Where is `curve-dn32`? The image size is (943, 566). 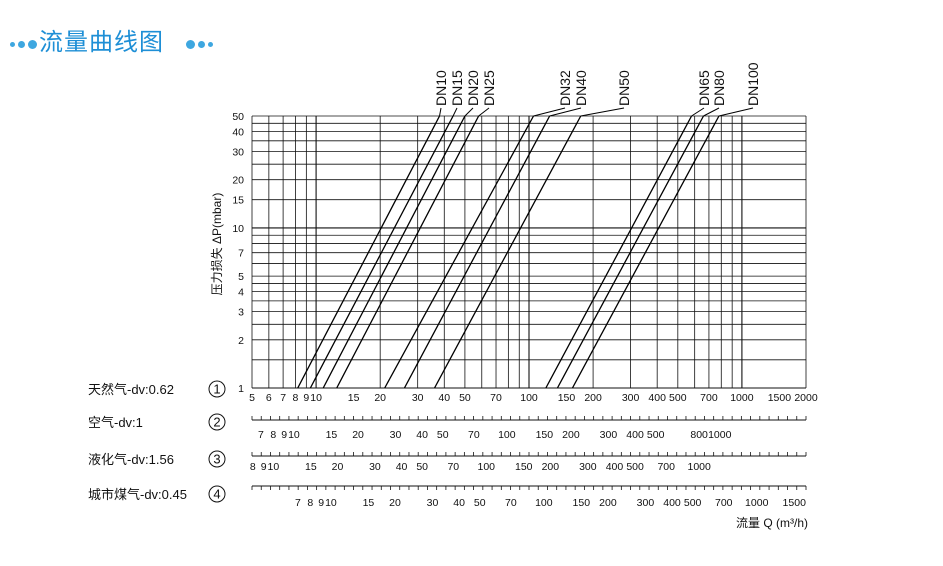 curve-dn32 is located at coordinates (459, 252).